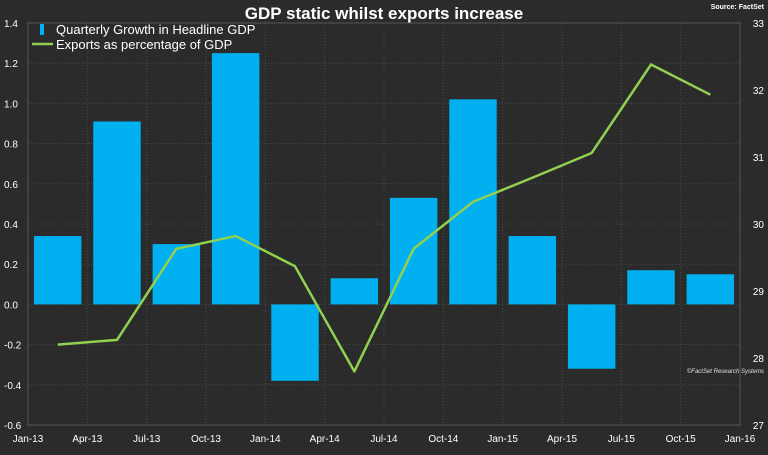 The height and width of the screenshot is (455, 768). What do you see at coordinates (11, 24) in the screenshot?
I see `left-tick-label: 1.4` at bounding box center [11, 24].